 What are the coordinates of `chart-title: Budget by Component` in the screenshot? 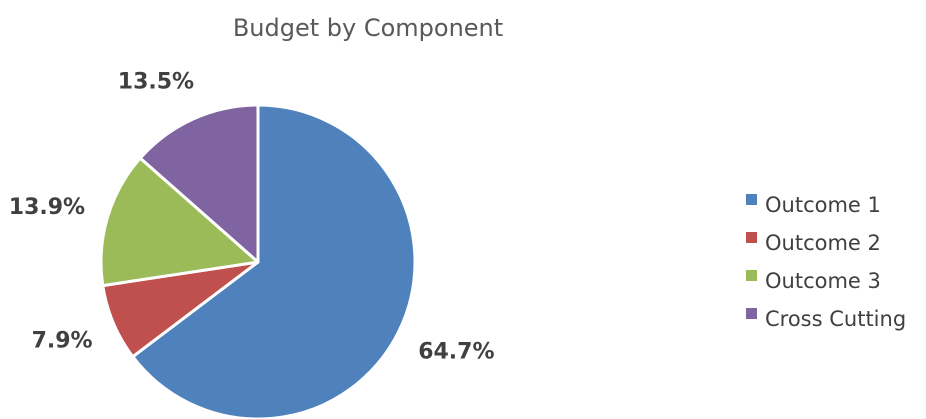 It's located at (368, 28).